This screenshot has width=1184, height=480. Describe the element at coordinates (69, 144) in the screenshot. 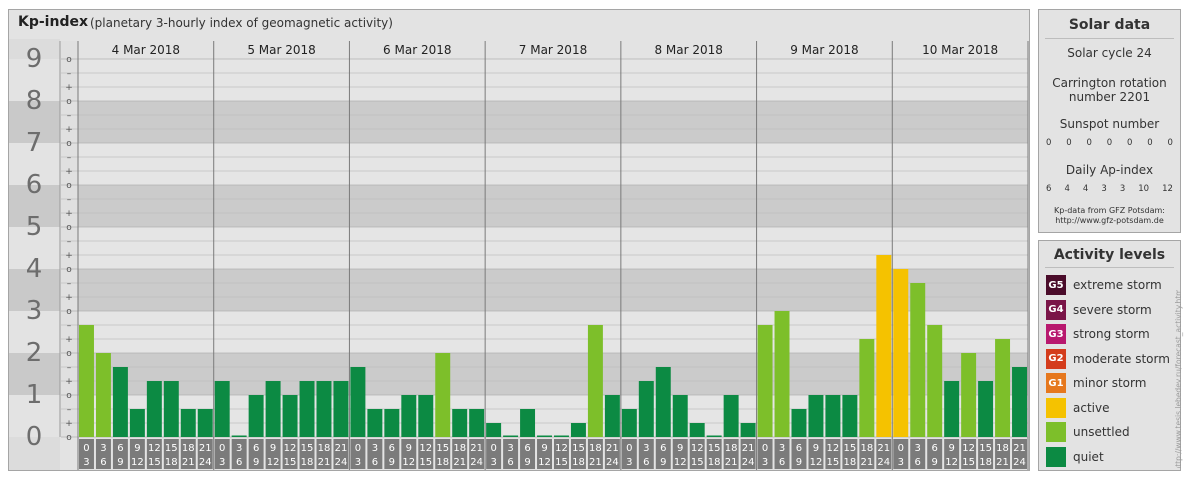

I see `y-minor-label: o` at that location.